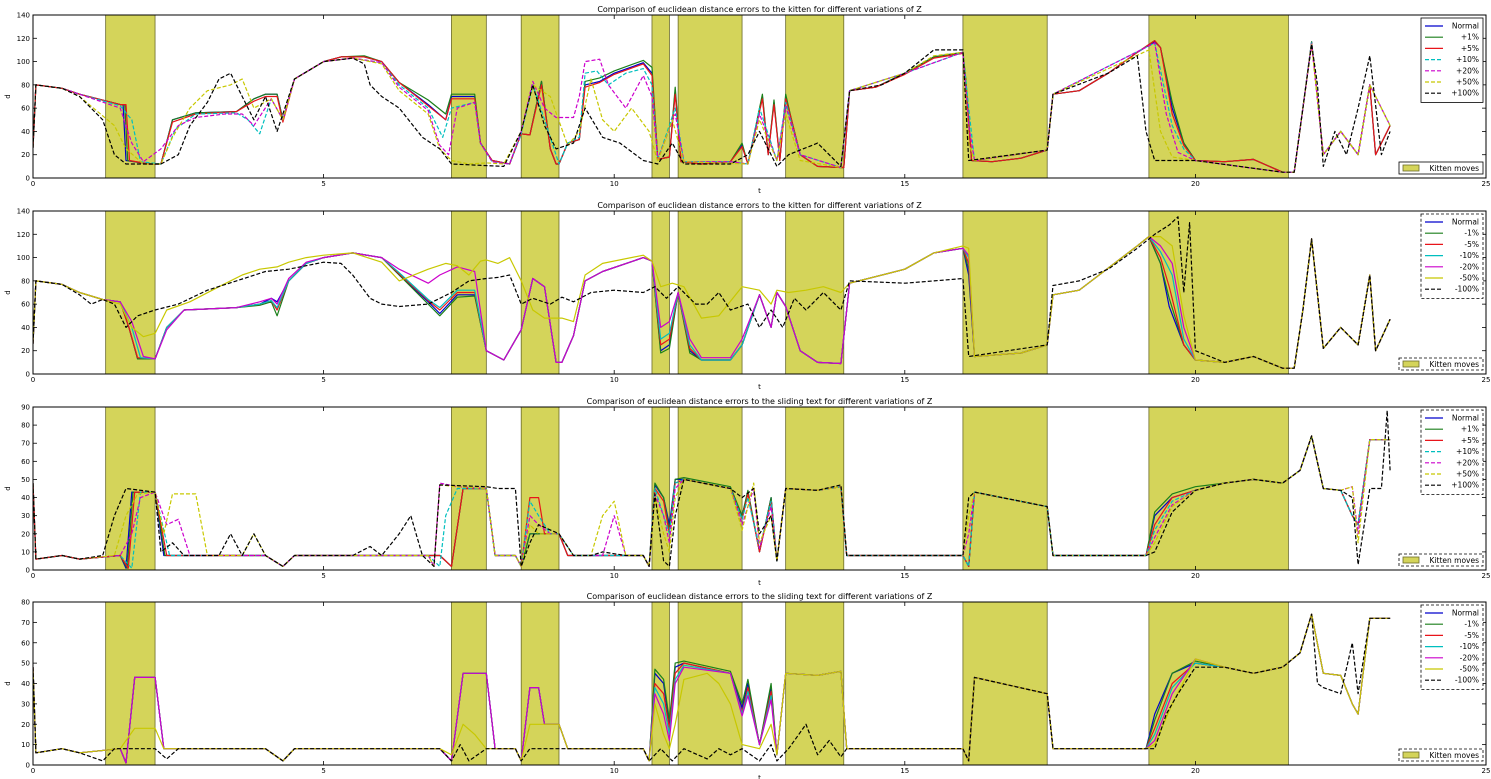 The image size is (1491, 779). What do you see at coordinates (1470, 429) in the screenshot?
I see `legend-label: +1%` at bounding box center [1470, 429].